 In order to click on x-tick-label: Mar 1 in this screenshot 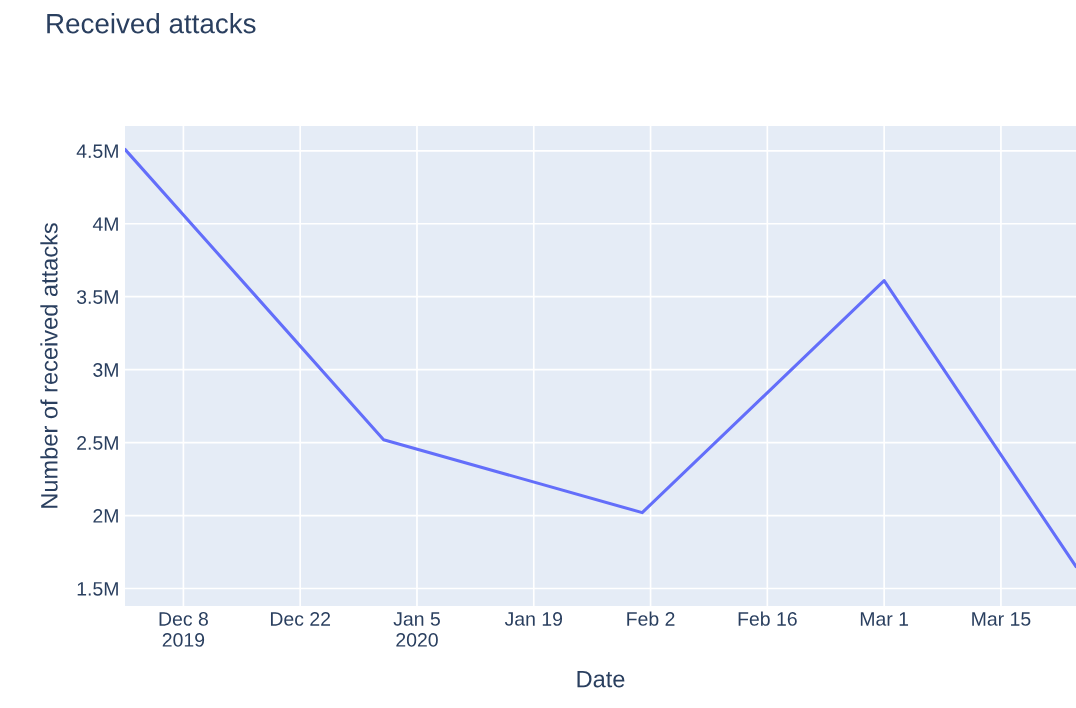, I will do `click(884, 619)`.